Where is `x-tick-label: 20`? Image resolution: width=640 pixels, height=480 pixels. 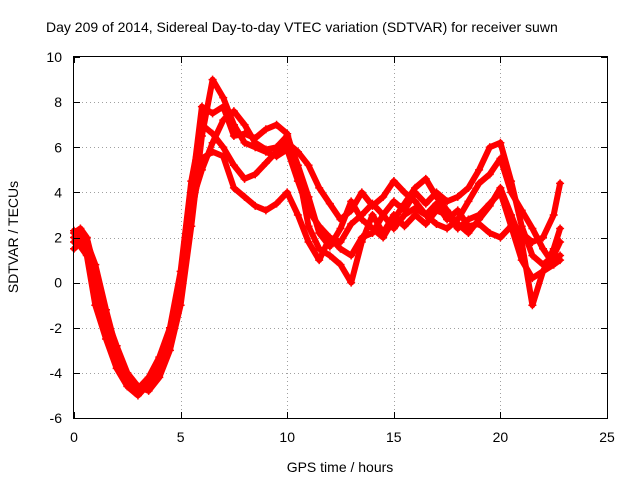 x-tick-label: 20 is located at coordinates (501, 437).